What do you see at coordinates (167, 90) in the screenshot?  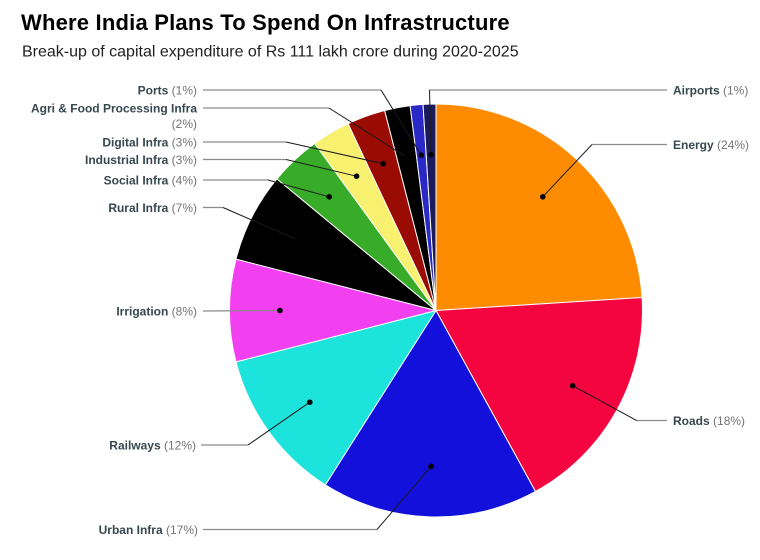 I see `svg-text: Ports (1%)` at bounding box center [167, 90].